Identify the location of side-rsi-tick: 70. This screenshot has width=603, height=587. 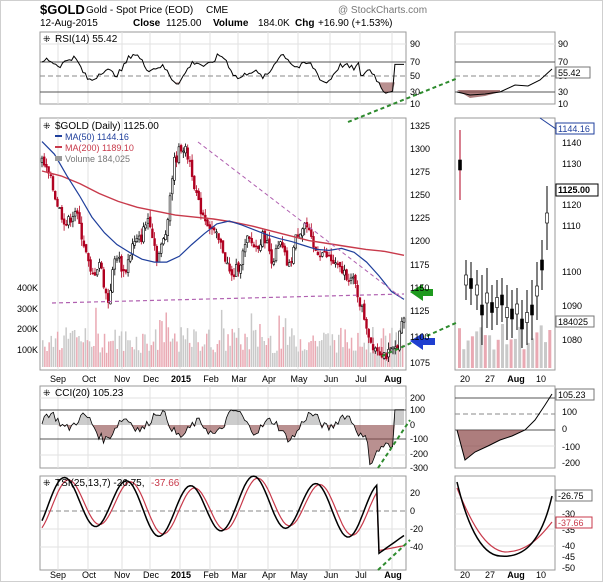
(563, 62).